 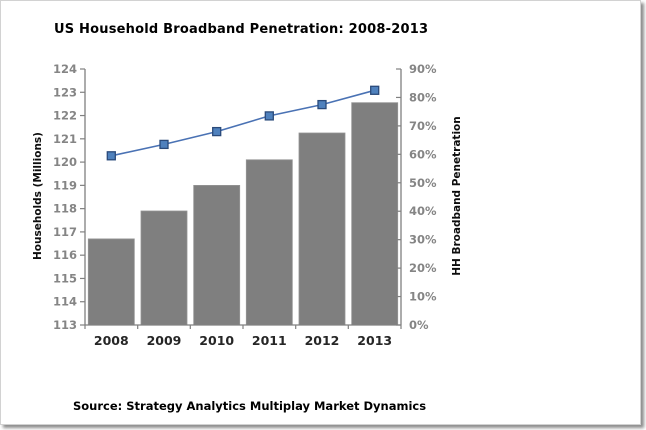 I want to click on penetration-marker-2012, so click(x=322, y=104).